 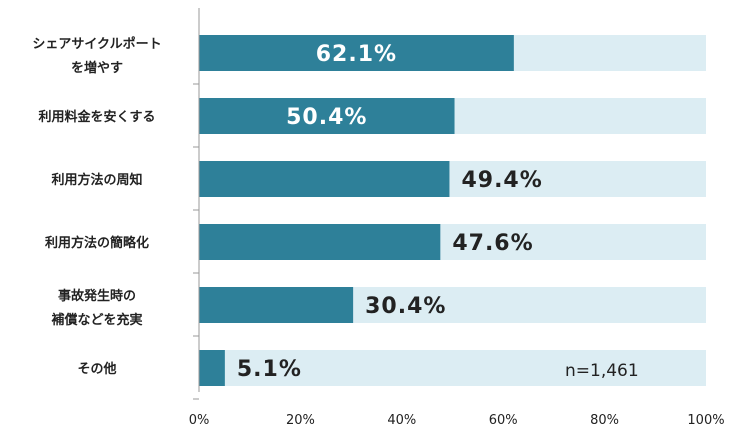 I want to click on sample-size-note: n=1,461, so click(x=602, y=371).